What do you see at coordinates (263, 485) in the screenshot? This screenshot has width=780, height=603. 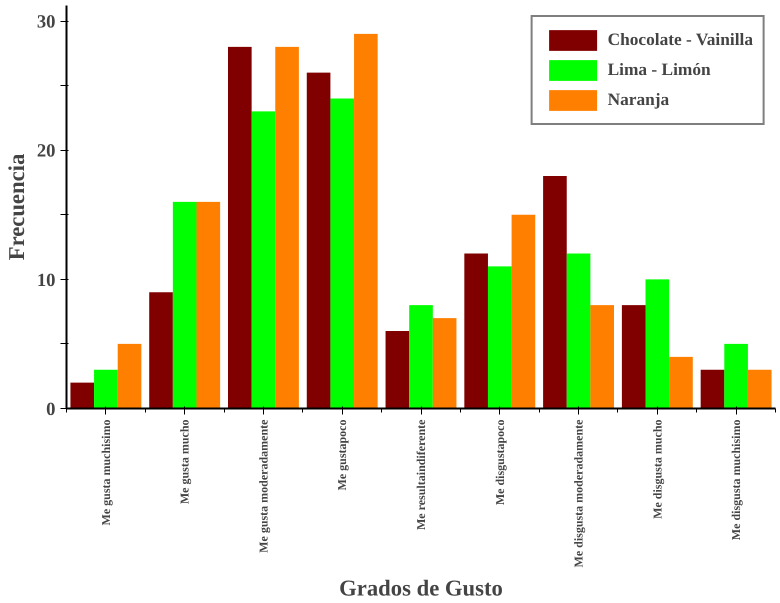 I see `x-tick-label: Me gusta moderadamente` at bounding box center [263, 485].